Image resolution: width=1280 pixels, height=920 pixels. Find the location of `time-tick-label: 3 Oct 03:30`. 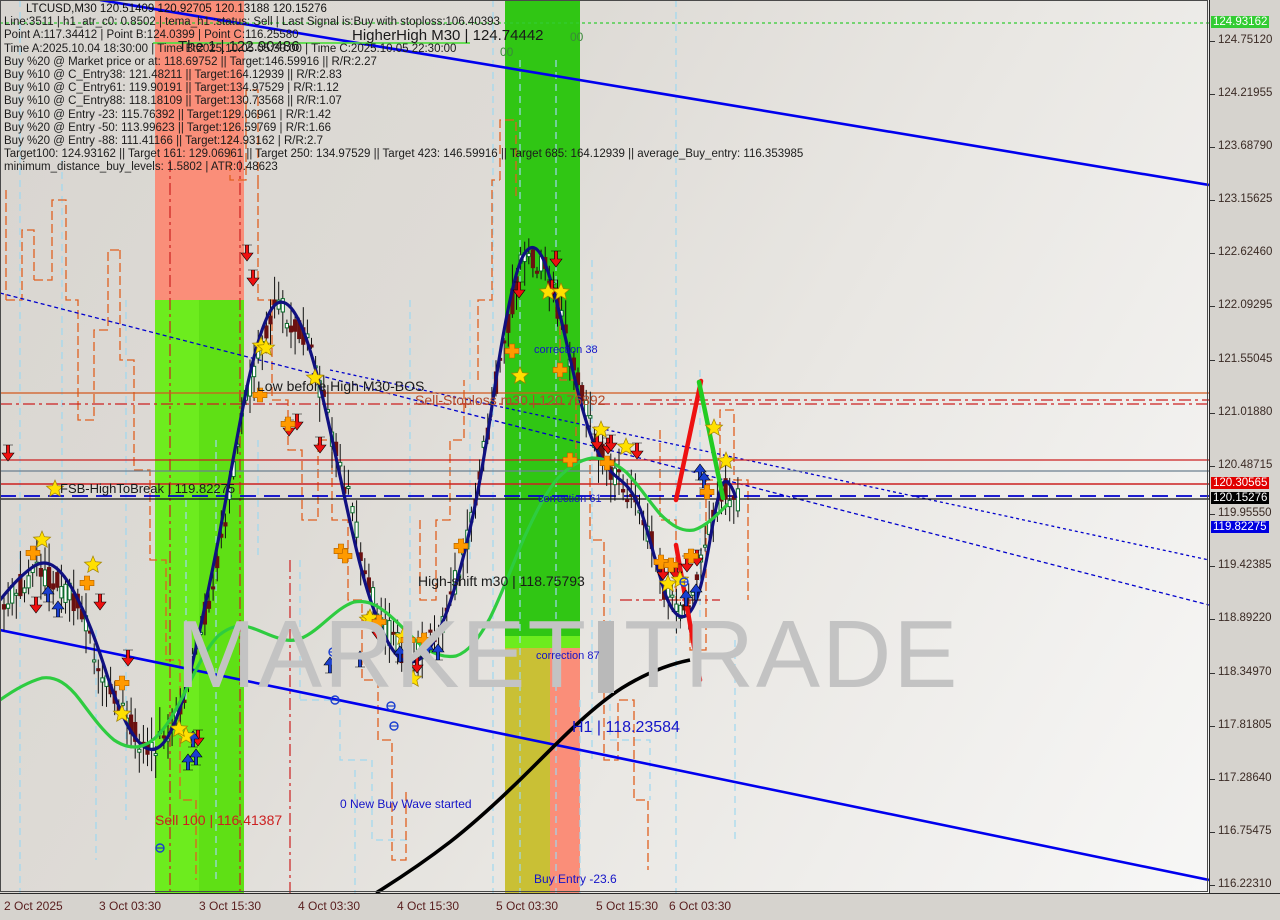

time-tick-label: 3 Oct 03:30 is located at coordinates (130, 906).